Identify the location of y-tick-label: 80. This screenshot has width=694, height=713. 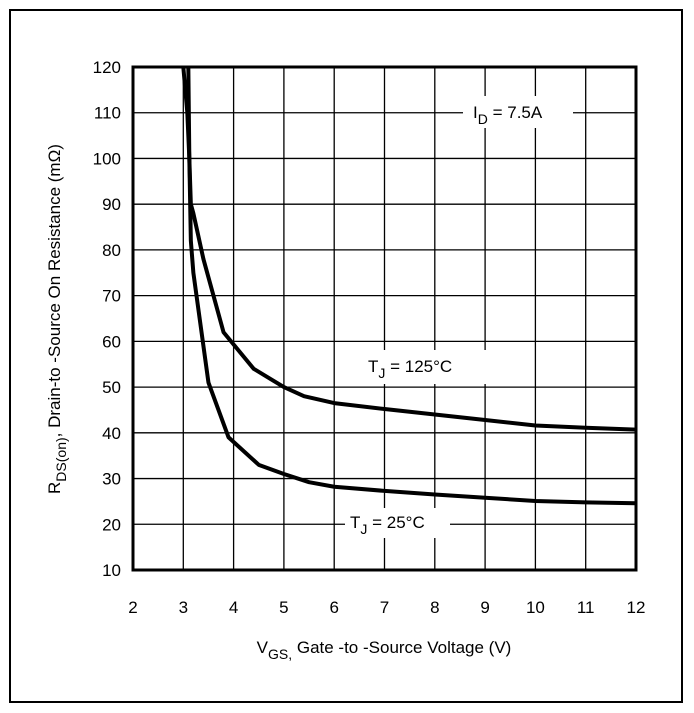
(111, 250).